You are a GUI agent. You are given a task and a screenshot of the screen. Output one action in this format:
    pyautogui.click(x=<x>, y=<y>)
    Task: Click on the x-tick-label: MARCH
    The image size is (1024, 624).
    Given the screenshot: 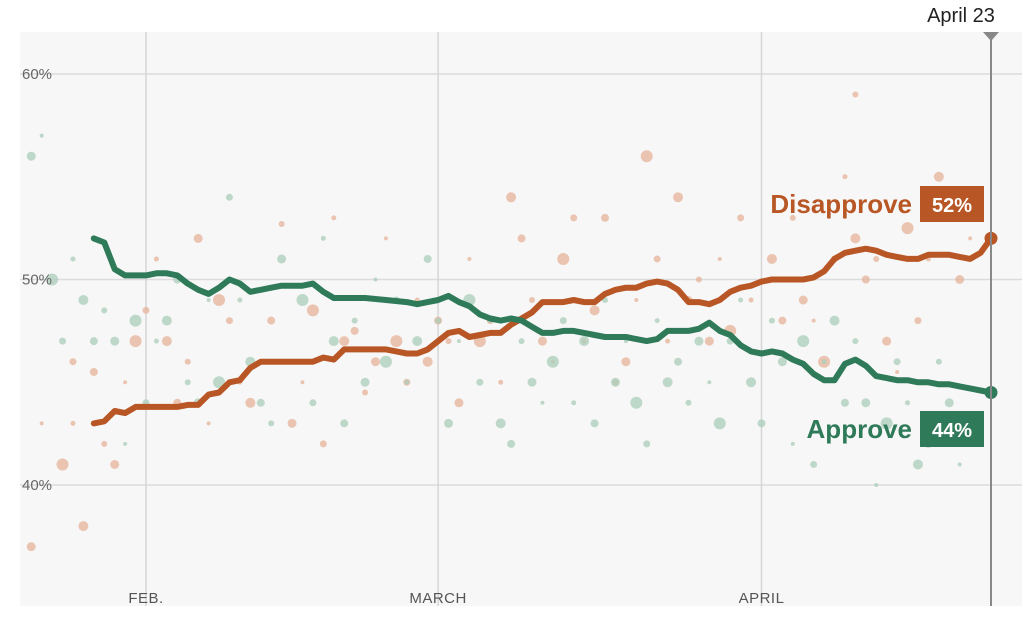 What is the action you would take?
    pyautogui.click(x=438, y=598)
    